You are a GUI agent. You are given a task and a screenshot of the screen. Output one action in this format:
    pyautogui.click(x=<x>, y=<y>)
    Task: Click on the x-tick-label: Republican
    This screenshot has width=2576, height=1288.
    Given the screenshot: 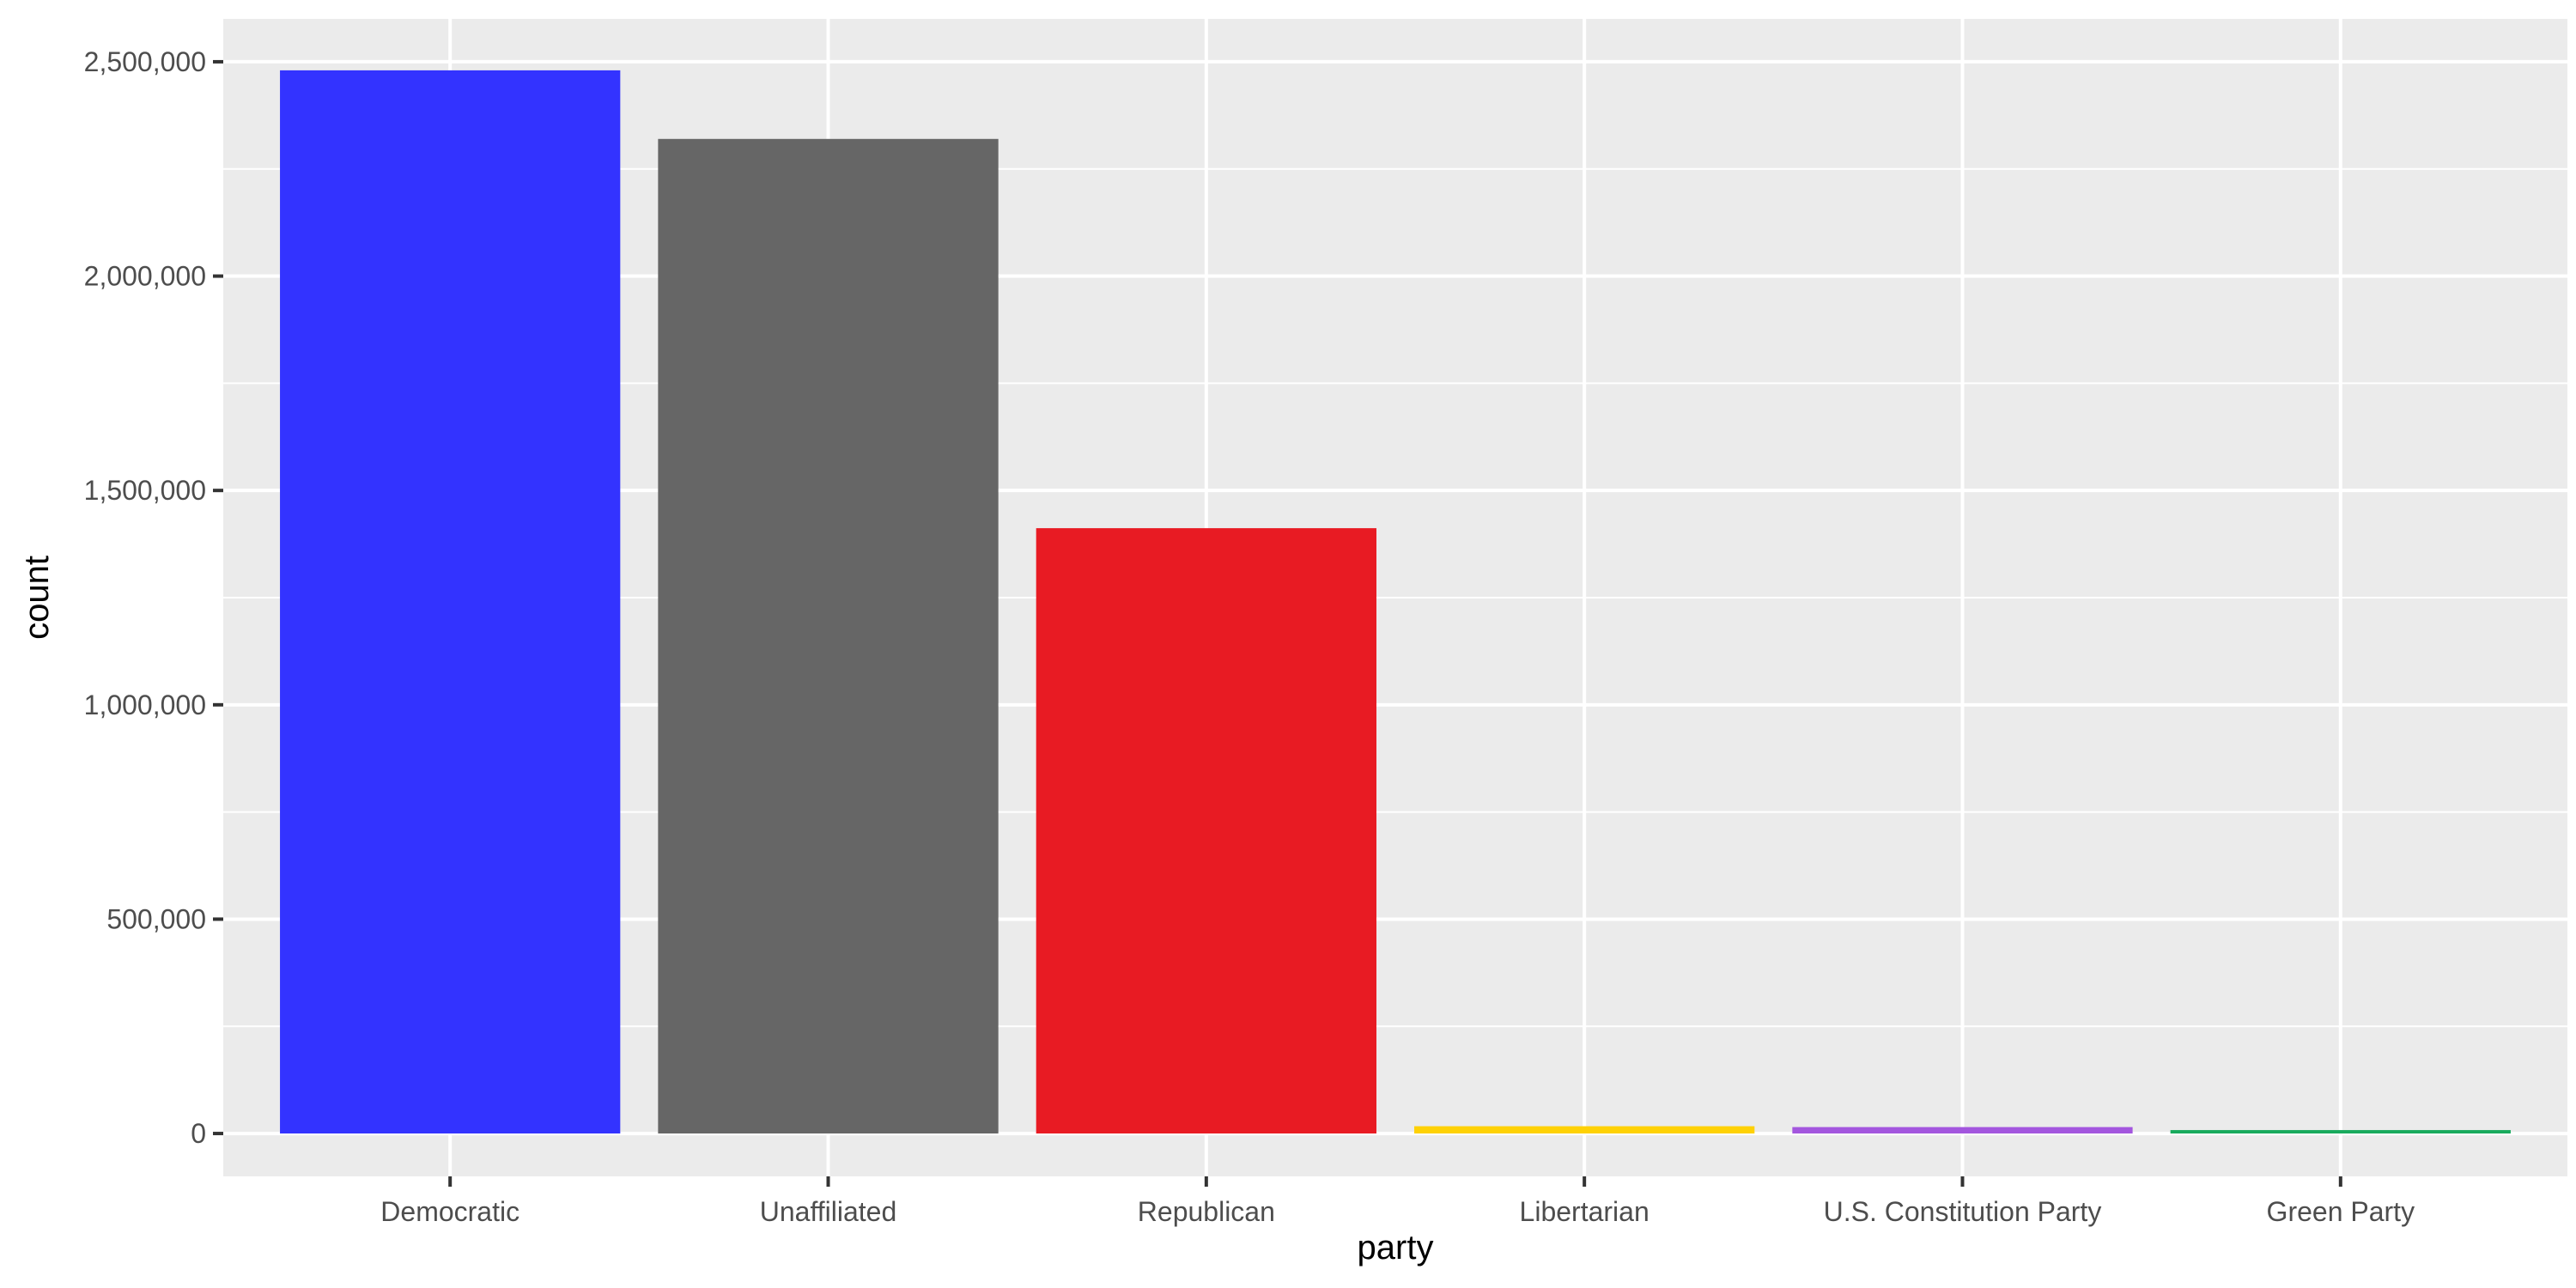 What is the action you would take?
    pyautogui.click(x=1206, y=1211)
    